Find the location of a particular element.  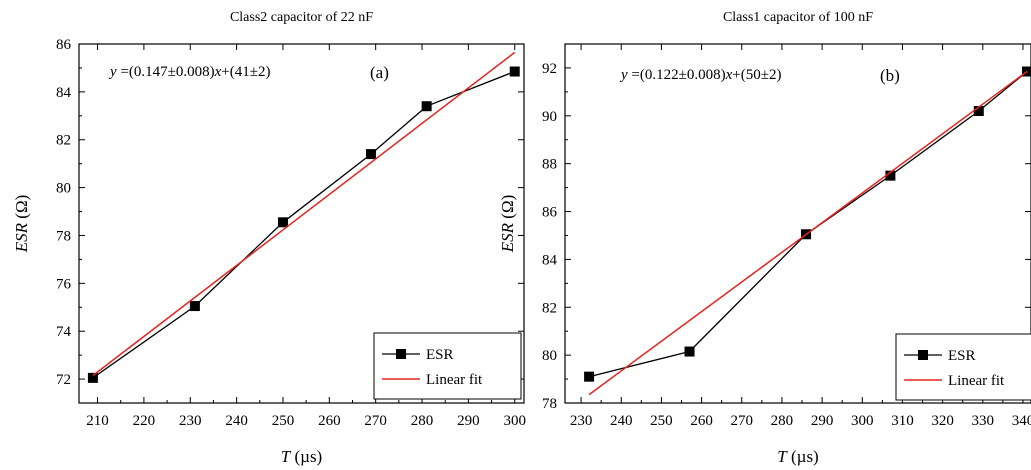

x-tick-label: 220 is located at coordinates (144, 421).